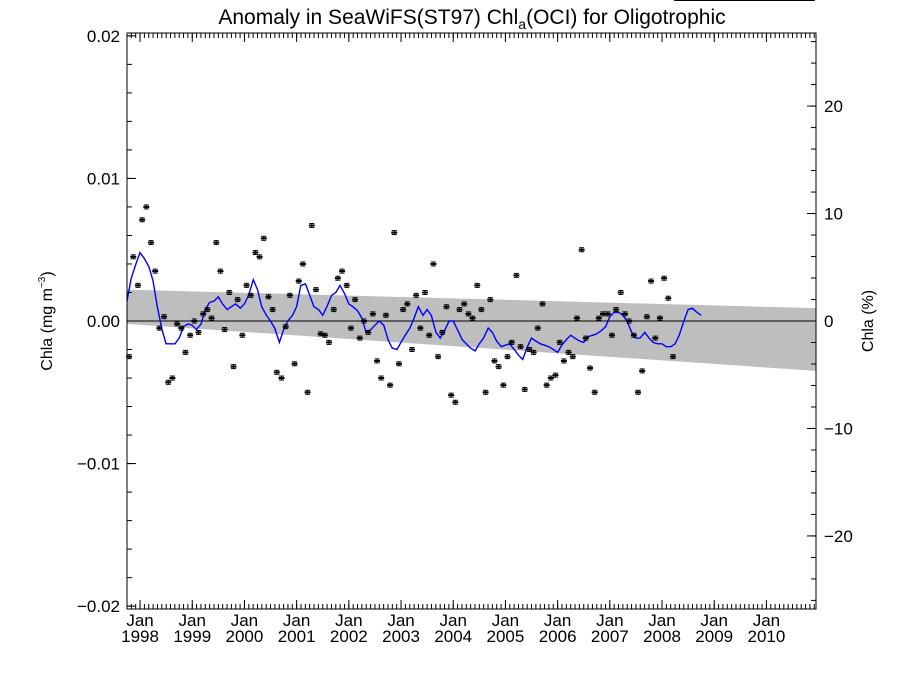 This screenshot has width=900, height=675. I want to click on y2-tick-label: 20, so click(833, 106).